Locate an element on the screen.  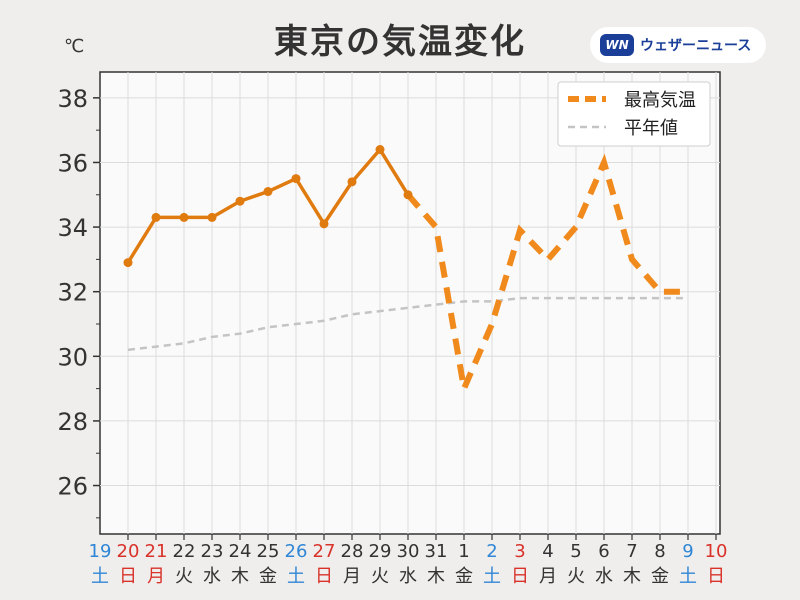
x-tick-date-label: 21 is located at coordinates (156, 551).